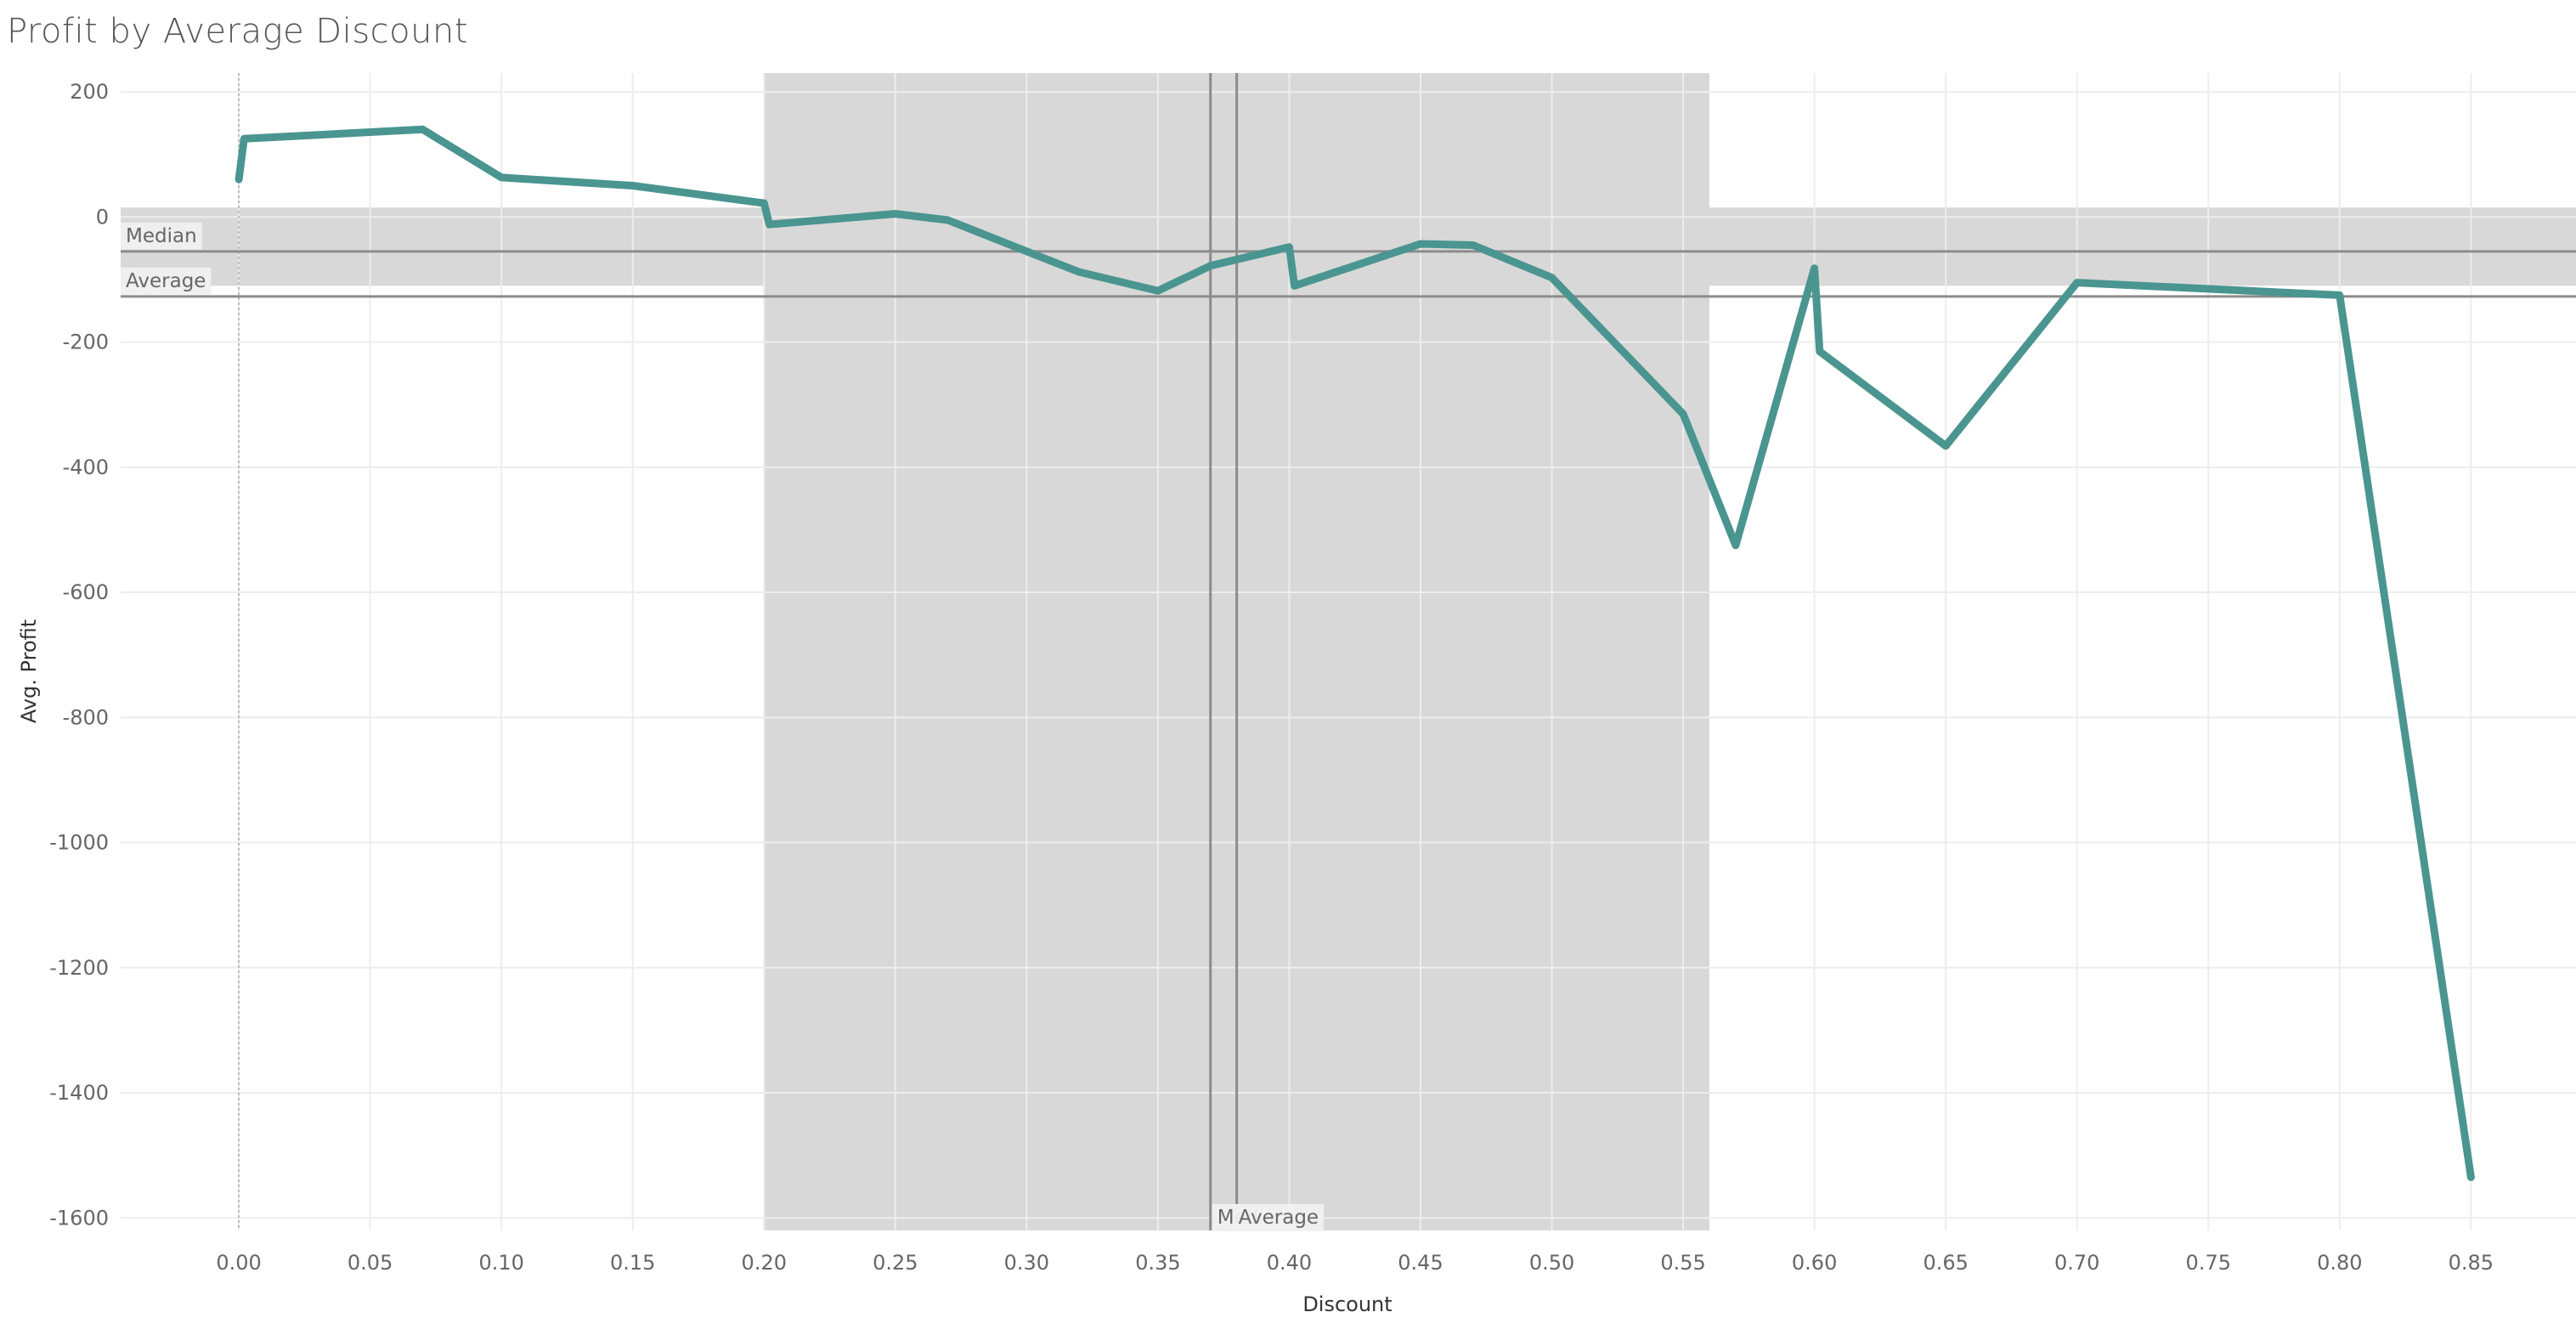 The image size is (2576, 1329). Describe the element at coordinates (86, 467) in the screenshot. I see `y-tick-label: -400` at that location.